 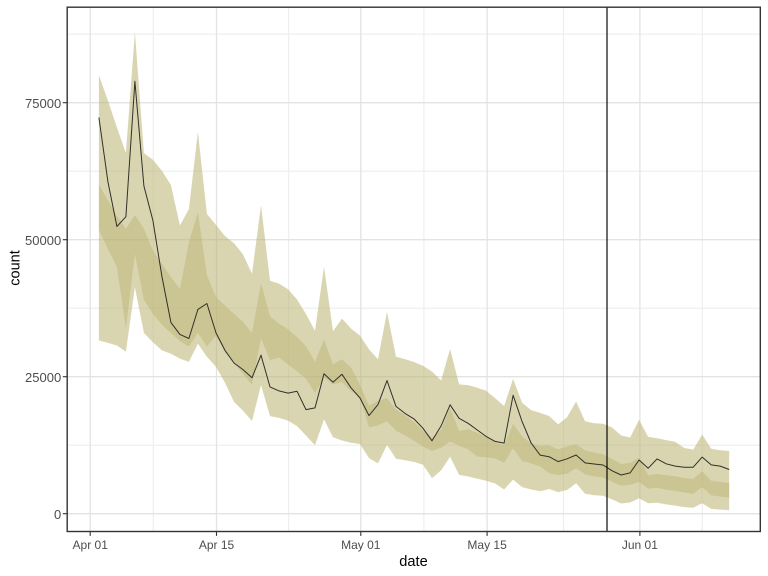 What do you see at coordinates (640, 545) in the screenshot?
I see `svg-text: Jun 01` at bounding box center [640, 545].